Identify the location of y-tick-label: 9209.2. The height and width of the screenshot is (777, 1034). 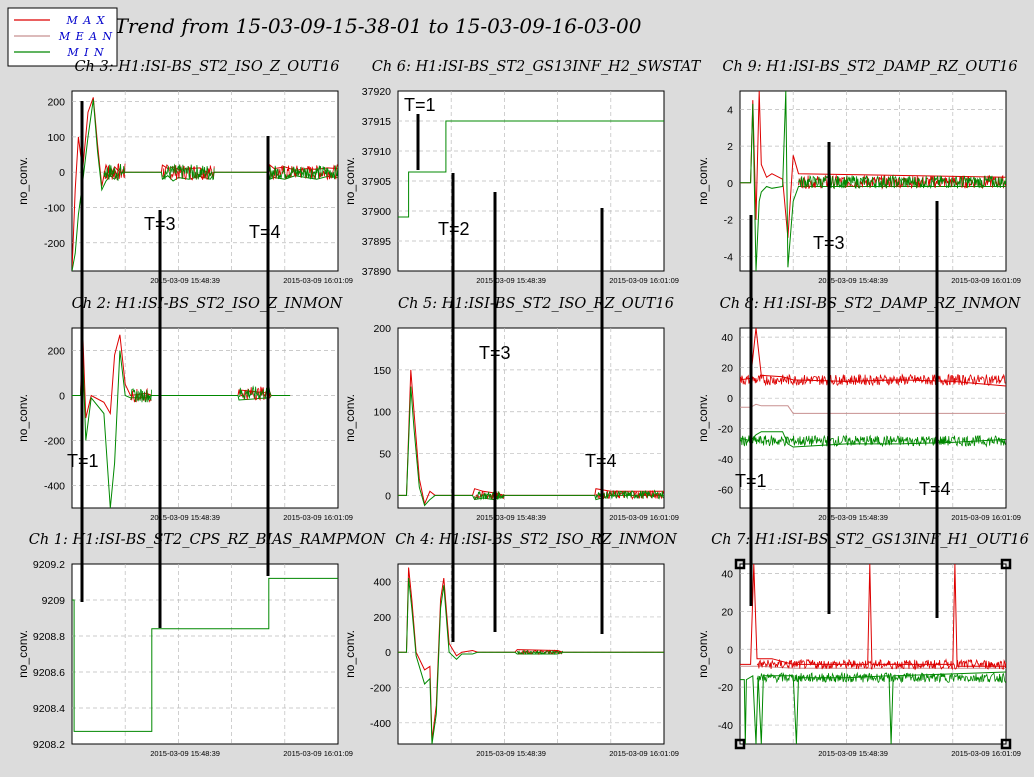
(49, 565).